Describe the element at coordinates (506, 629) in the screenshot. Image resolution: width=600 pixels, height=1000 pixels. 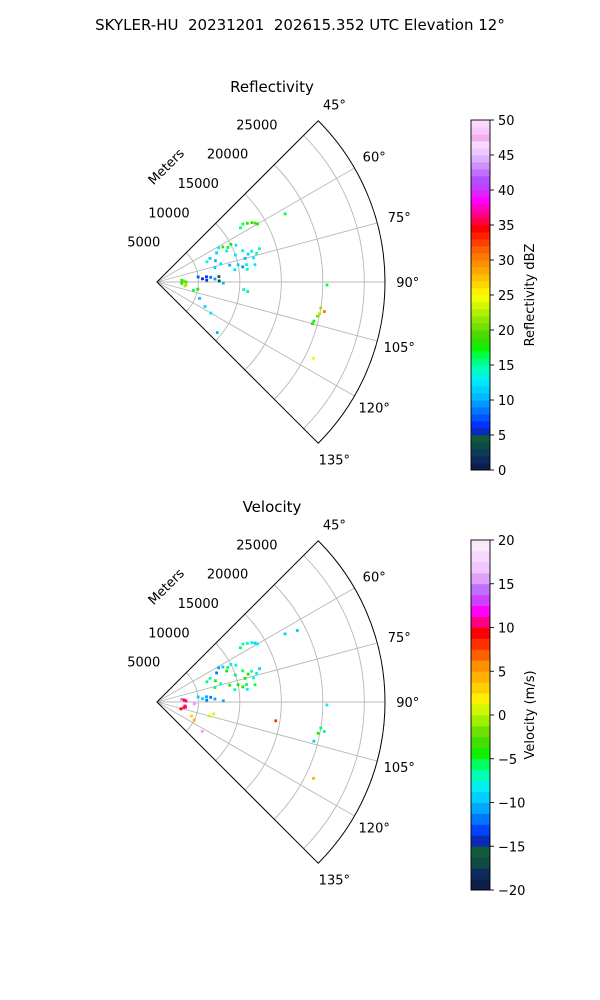
I see `colorbar-tick-label: 10` at that location.